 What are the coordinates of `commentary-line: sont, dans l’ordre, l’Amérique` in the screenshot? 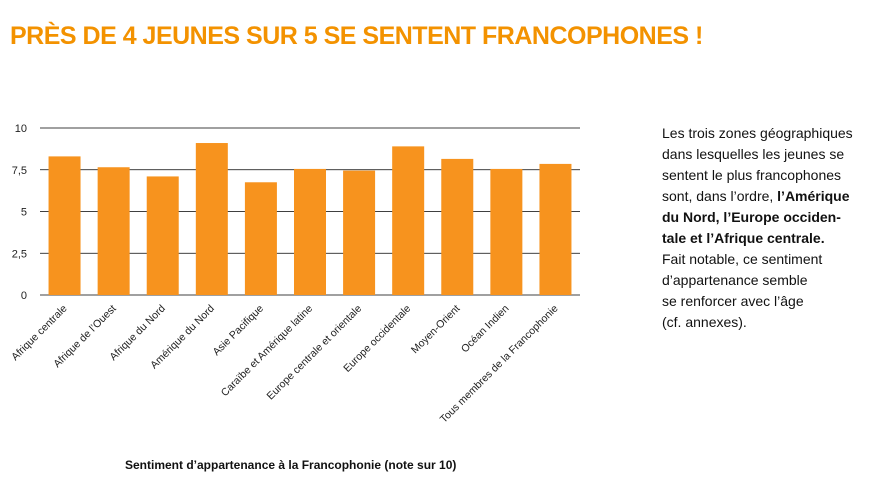 It's located at (769, 196).